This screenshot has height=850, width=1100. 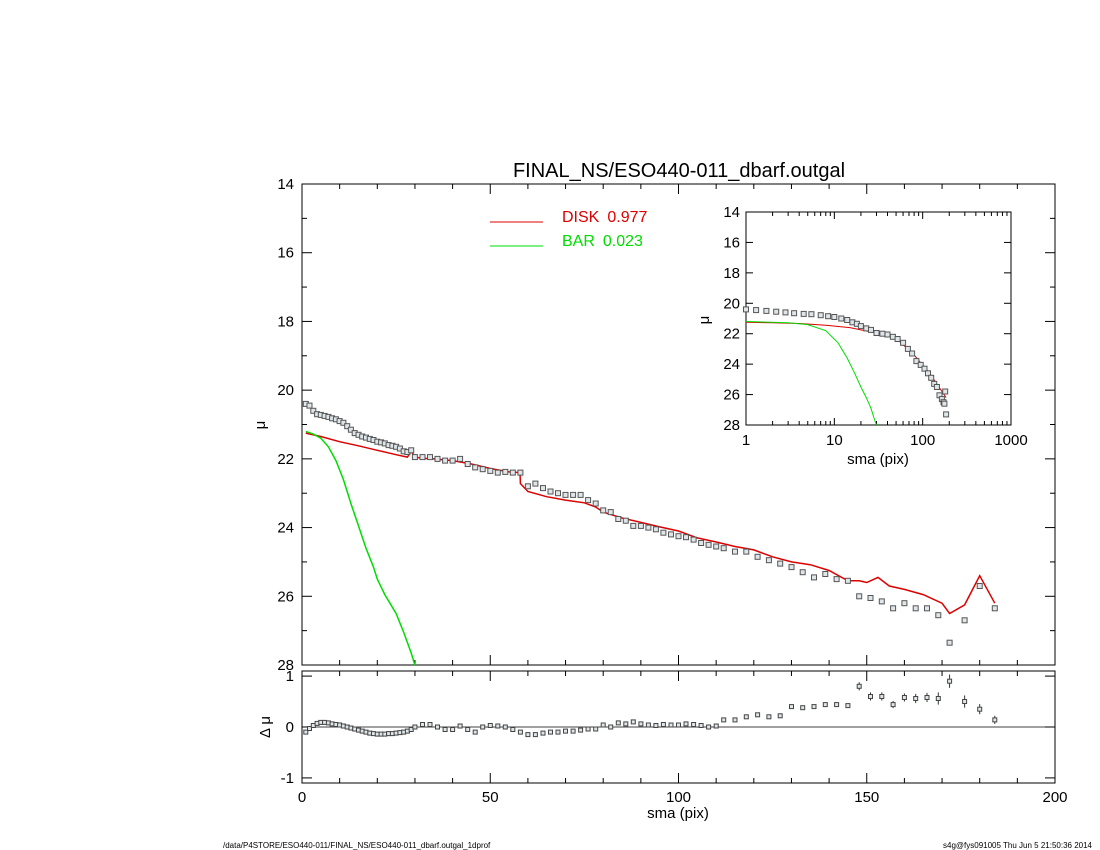 What do you see at coordinates (285, 596) in the screenshot?
I see `main-y-tick-label: 26` at bounding box center [285, 596].